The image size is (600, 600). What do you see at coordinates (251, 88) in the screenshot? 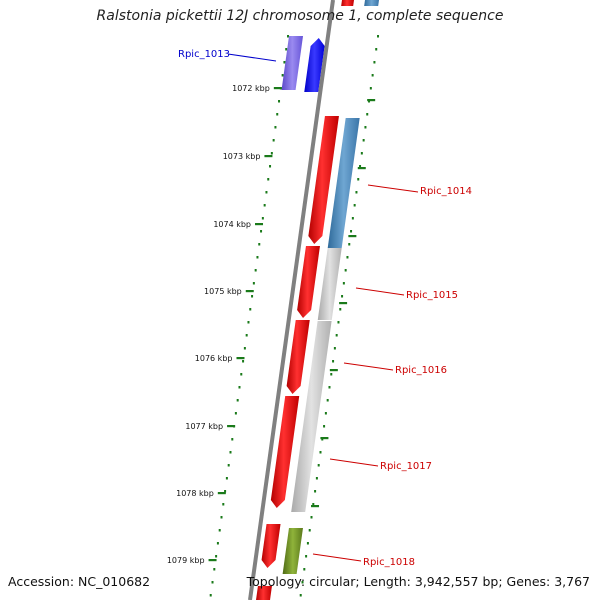
I see `tick-label: 1072 kbp` at bounding box center [251, 88].